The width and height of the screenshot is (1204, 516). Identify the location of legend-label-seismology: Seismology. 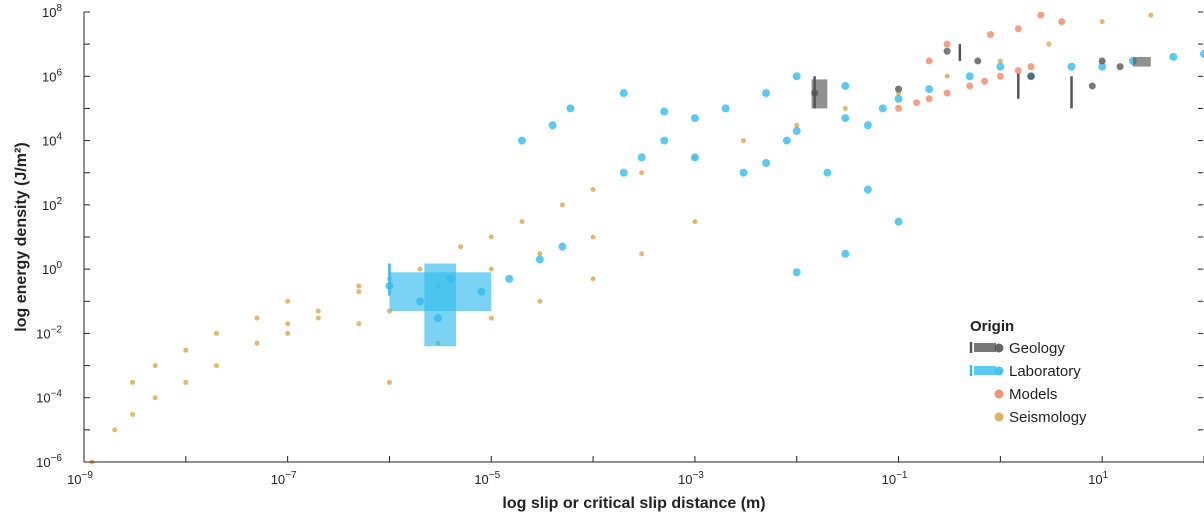
(1048, 417).